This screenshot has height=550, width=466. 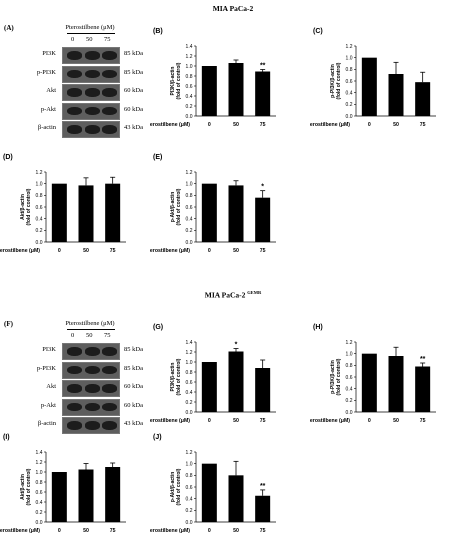 What do you see at coordinates (157, 437) in the screenshot?
I see `panel-label: (J)` at bounding box center [157, 437].